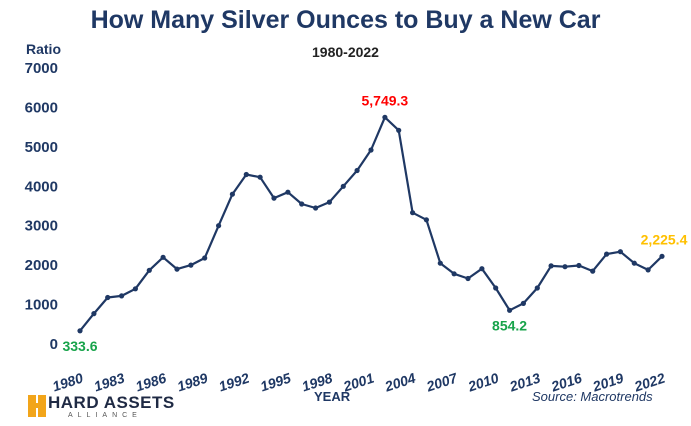 Image resolution: width=691 pixels, height=426 pixels. Describe the element at coordinates (43, 49) in the screenshot. I see `y-axis-label: Ratio` at that location.